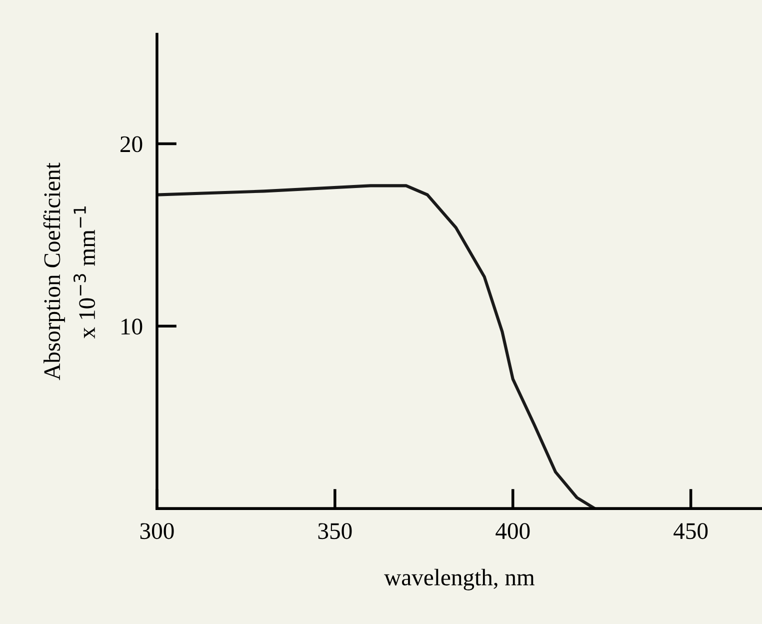  I want to click on x-tick-label: 350, so click(335, 531).